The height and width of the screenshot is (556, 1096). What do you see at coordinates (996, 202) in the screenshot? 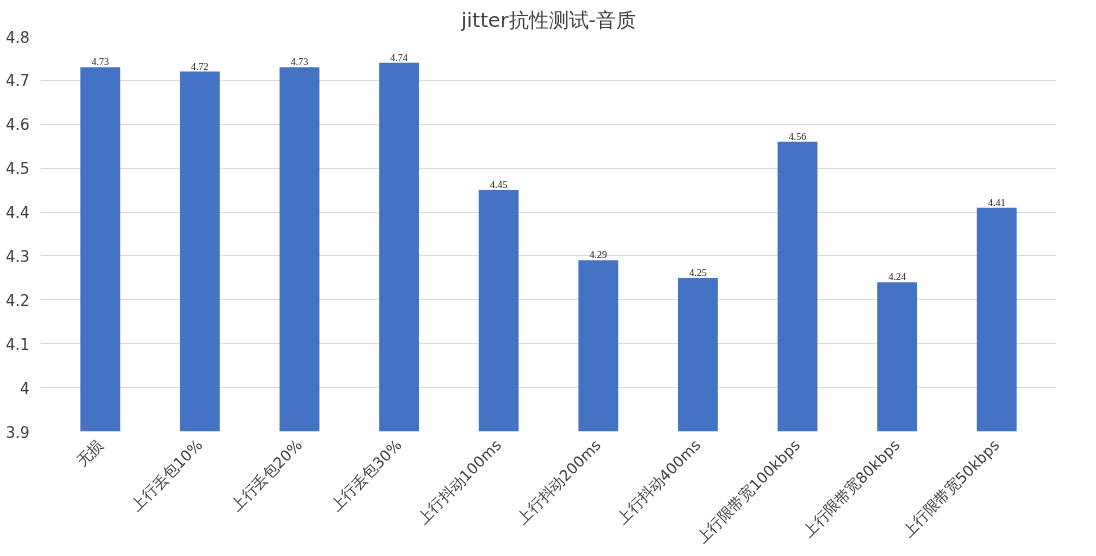
I see `data-label: 4.41` at bounding box center [996, 202].